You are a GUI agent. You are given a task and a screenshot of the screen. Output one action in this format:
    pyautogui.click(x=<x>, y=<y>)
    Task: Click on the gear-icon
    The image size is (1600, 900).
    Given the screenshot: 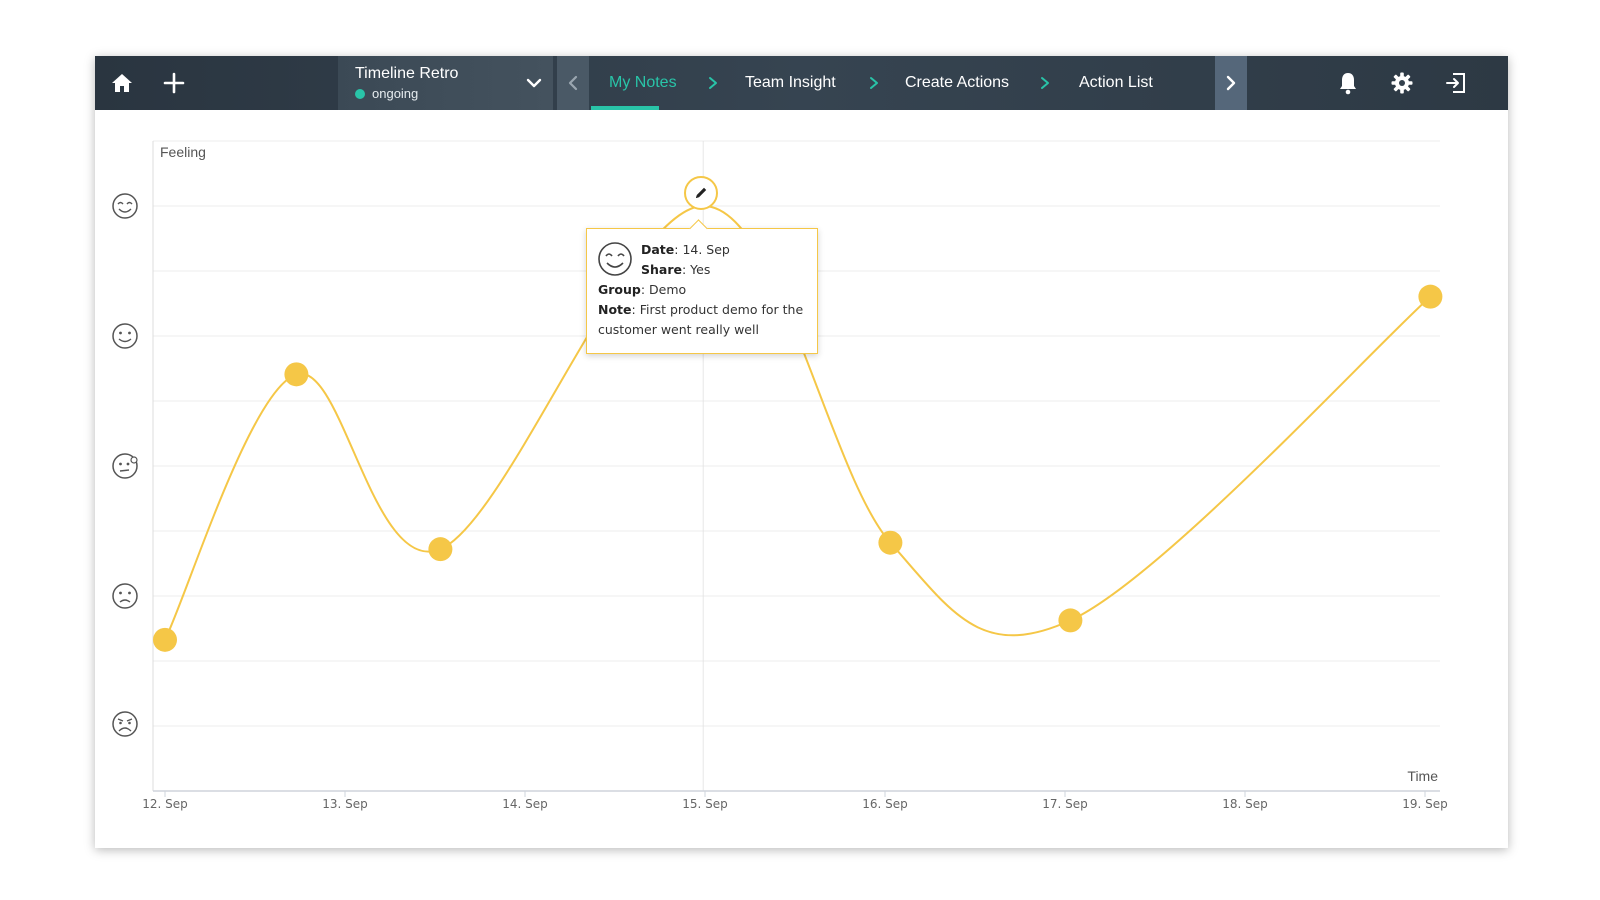 What is the action you would take?
    pyautogui.click(x=1402, y=83)
    